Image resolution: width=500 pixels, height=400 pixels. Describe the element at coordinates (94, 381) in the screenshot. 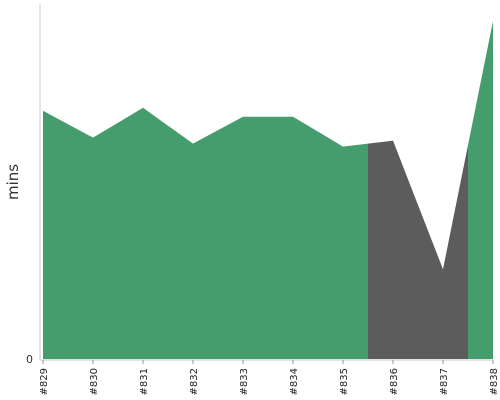

I see `x-tick-label: #830` at that location.